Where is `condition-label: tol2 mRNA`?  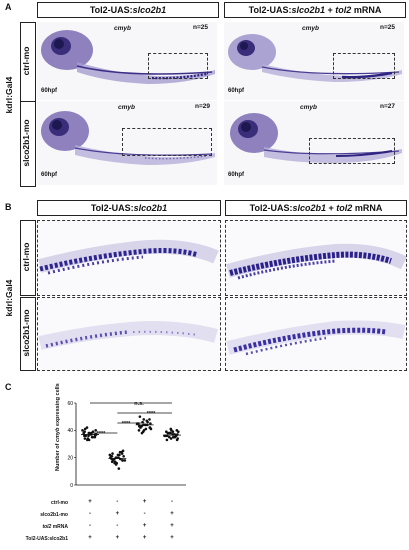
condition-label: tol2 mRNA is located at coordinates (38, 527).